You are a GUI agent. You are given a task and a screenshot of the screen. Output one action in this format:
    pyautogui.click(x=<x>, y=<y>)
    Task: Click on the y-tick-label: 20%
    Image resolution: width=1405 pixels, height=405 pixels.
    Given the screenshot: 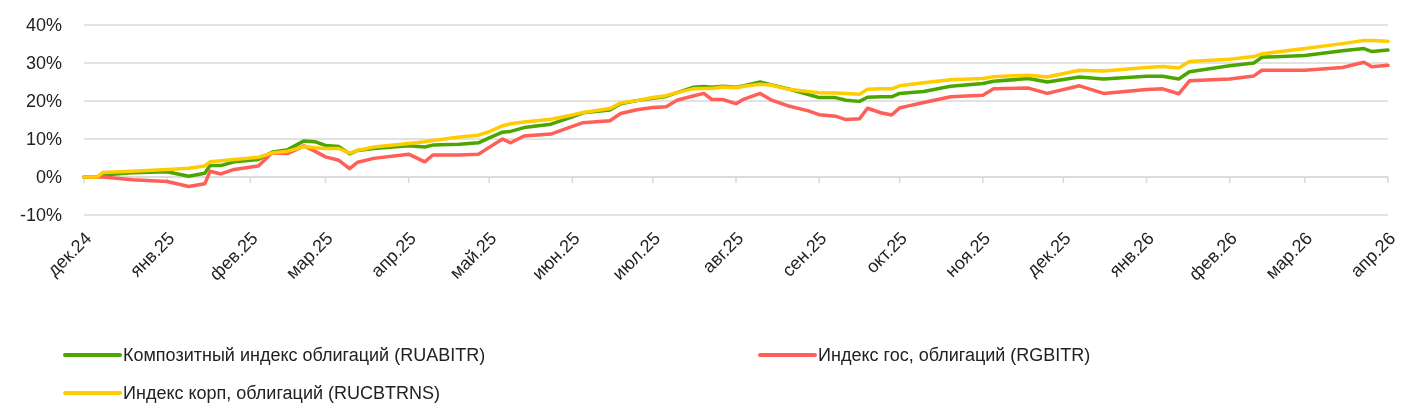 What is the action you would take?
    pyautogui.click(x=43, y=101)
    